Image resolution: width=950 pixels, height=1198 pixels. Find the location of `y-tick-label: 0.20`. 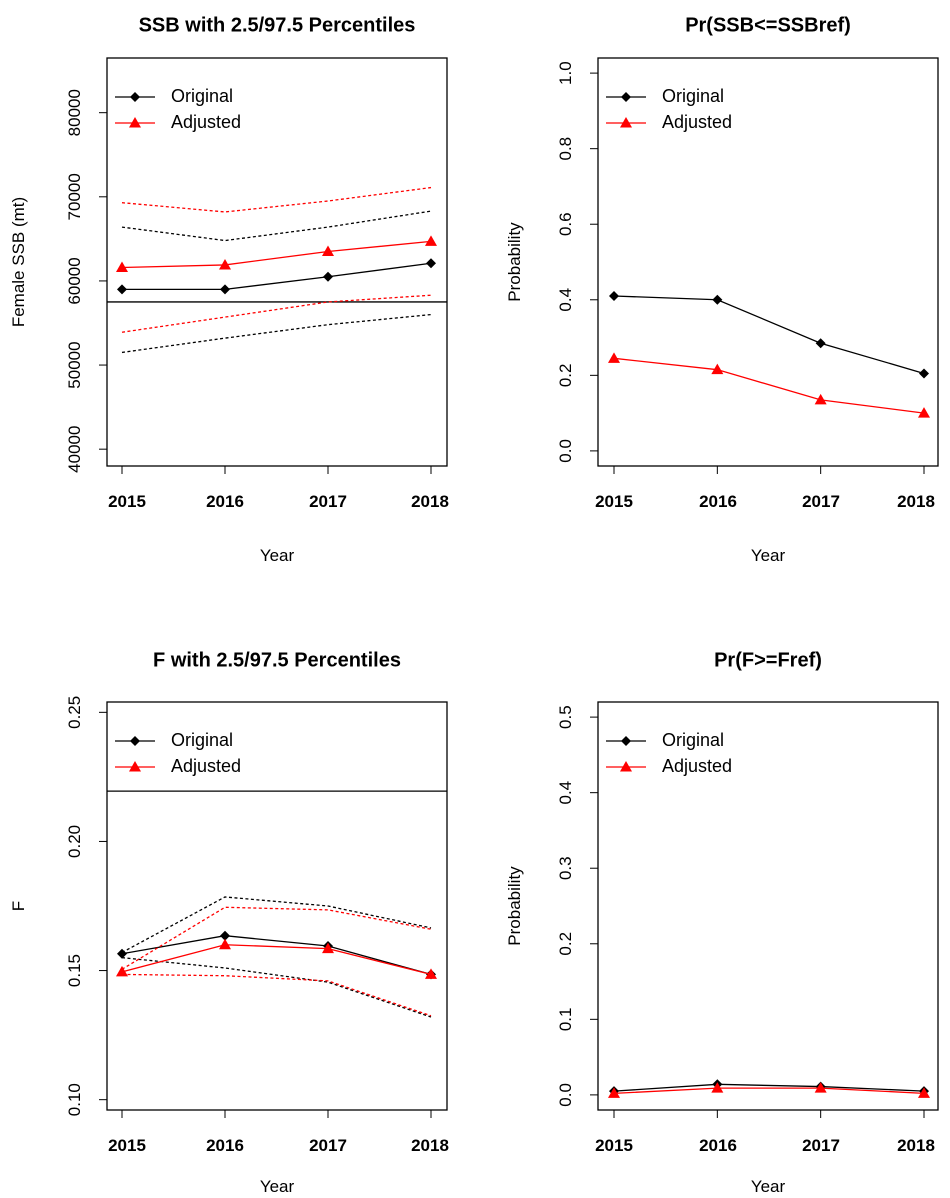

y-tick-label: 0.20 is located at coordinates (74, 841).